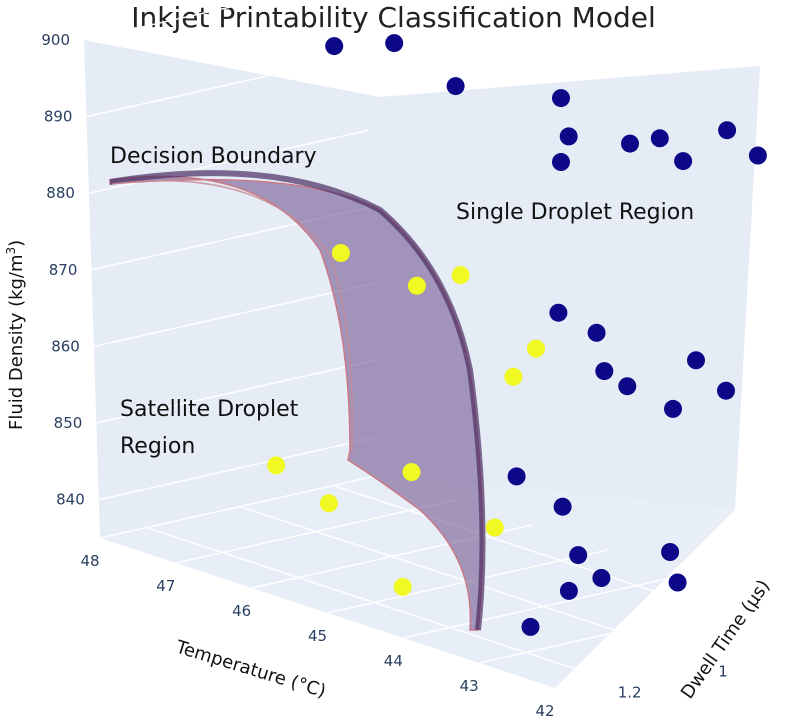 This screenshot has width=787, height=718. What do you see at coordinates (16, 243) in the screenshot?
I see `z-axis-label-end: )` at bounding box center [16, 243].